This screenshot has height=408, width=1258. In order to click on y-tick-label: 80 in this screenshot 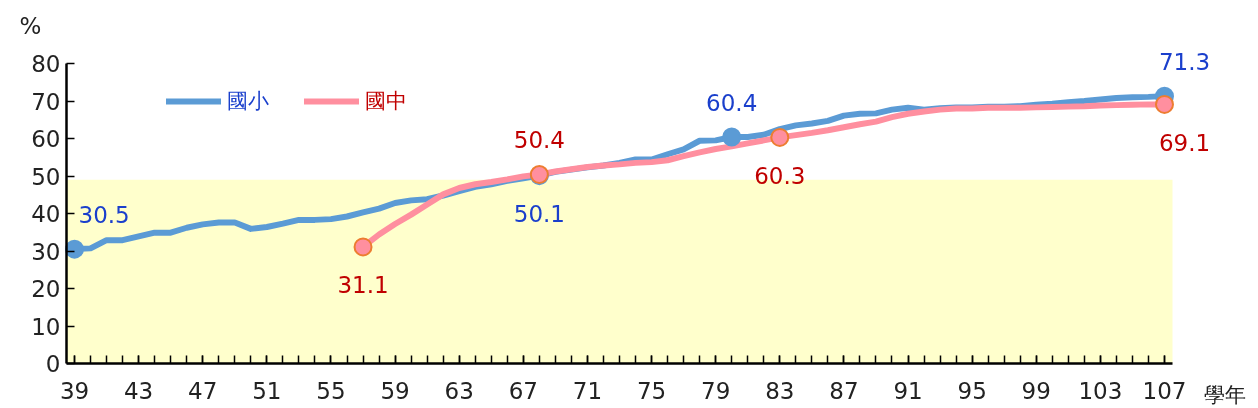, I will do `click(46, 64)`.